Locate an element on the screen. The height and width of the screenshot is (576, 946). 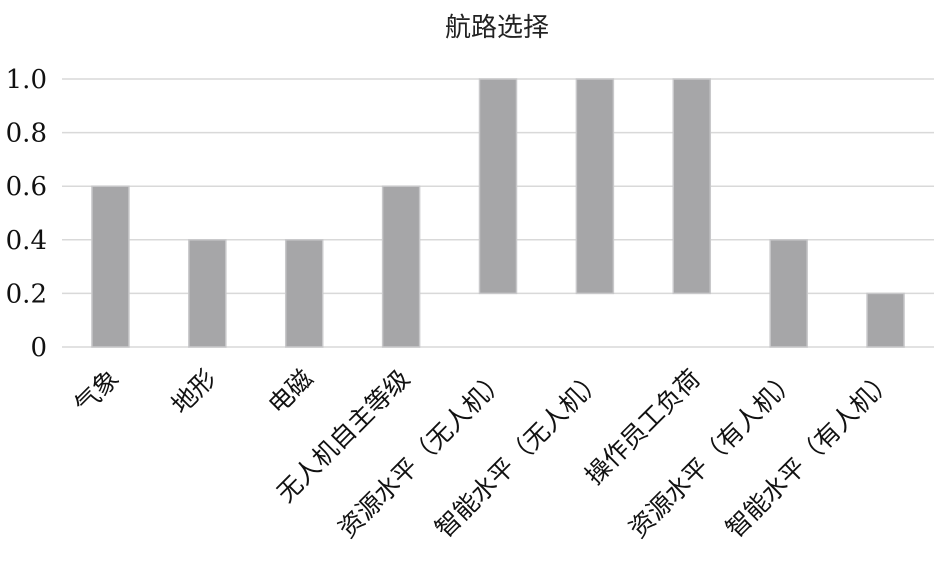
y-tick-label: 1.0 is located at coordinates (26, 80).